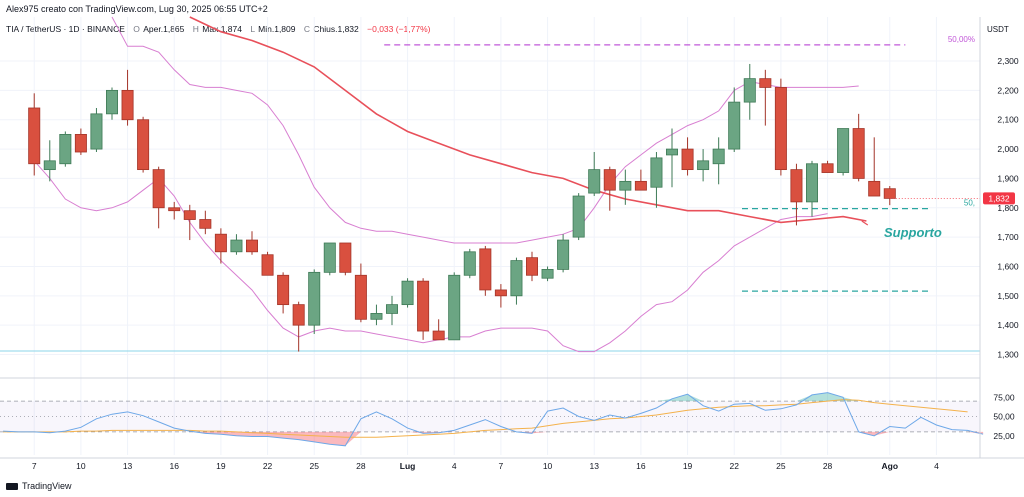 Image resolution: width=1024 pixels, height=497 pixels. What do you see at coordinates (1008, 325) in the screenshot?
I see `price-tick-label: 1,400` at bounding box center [1008, 325].